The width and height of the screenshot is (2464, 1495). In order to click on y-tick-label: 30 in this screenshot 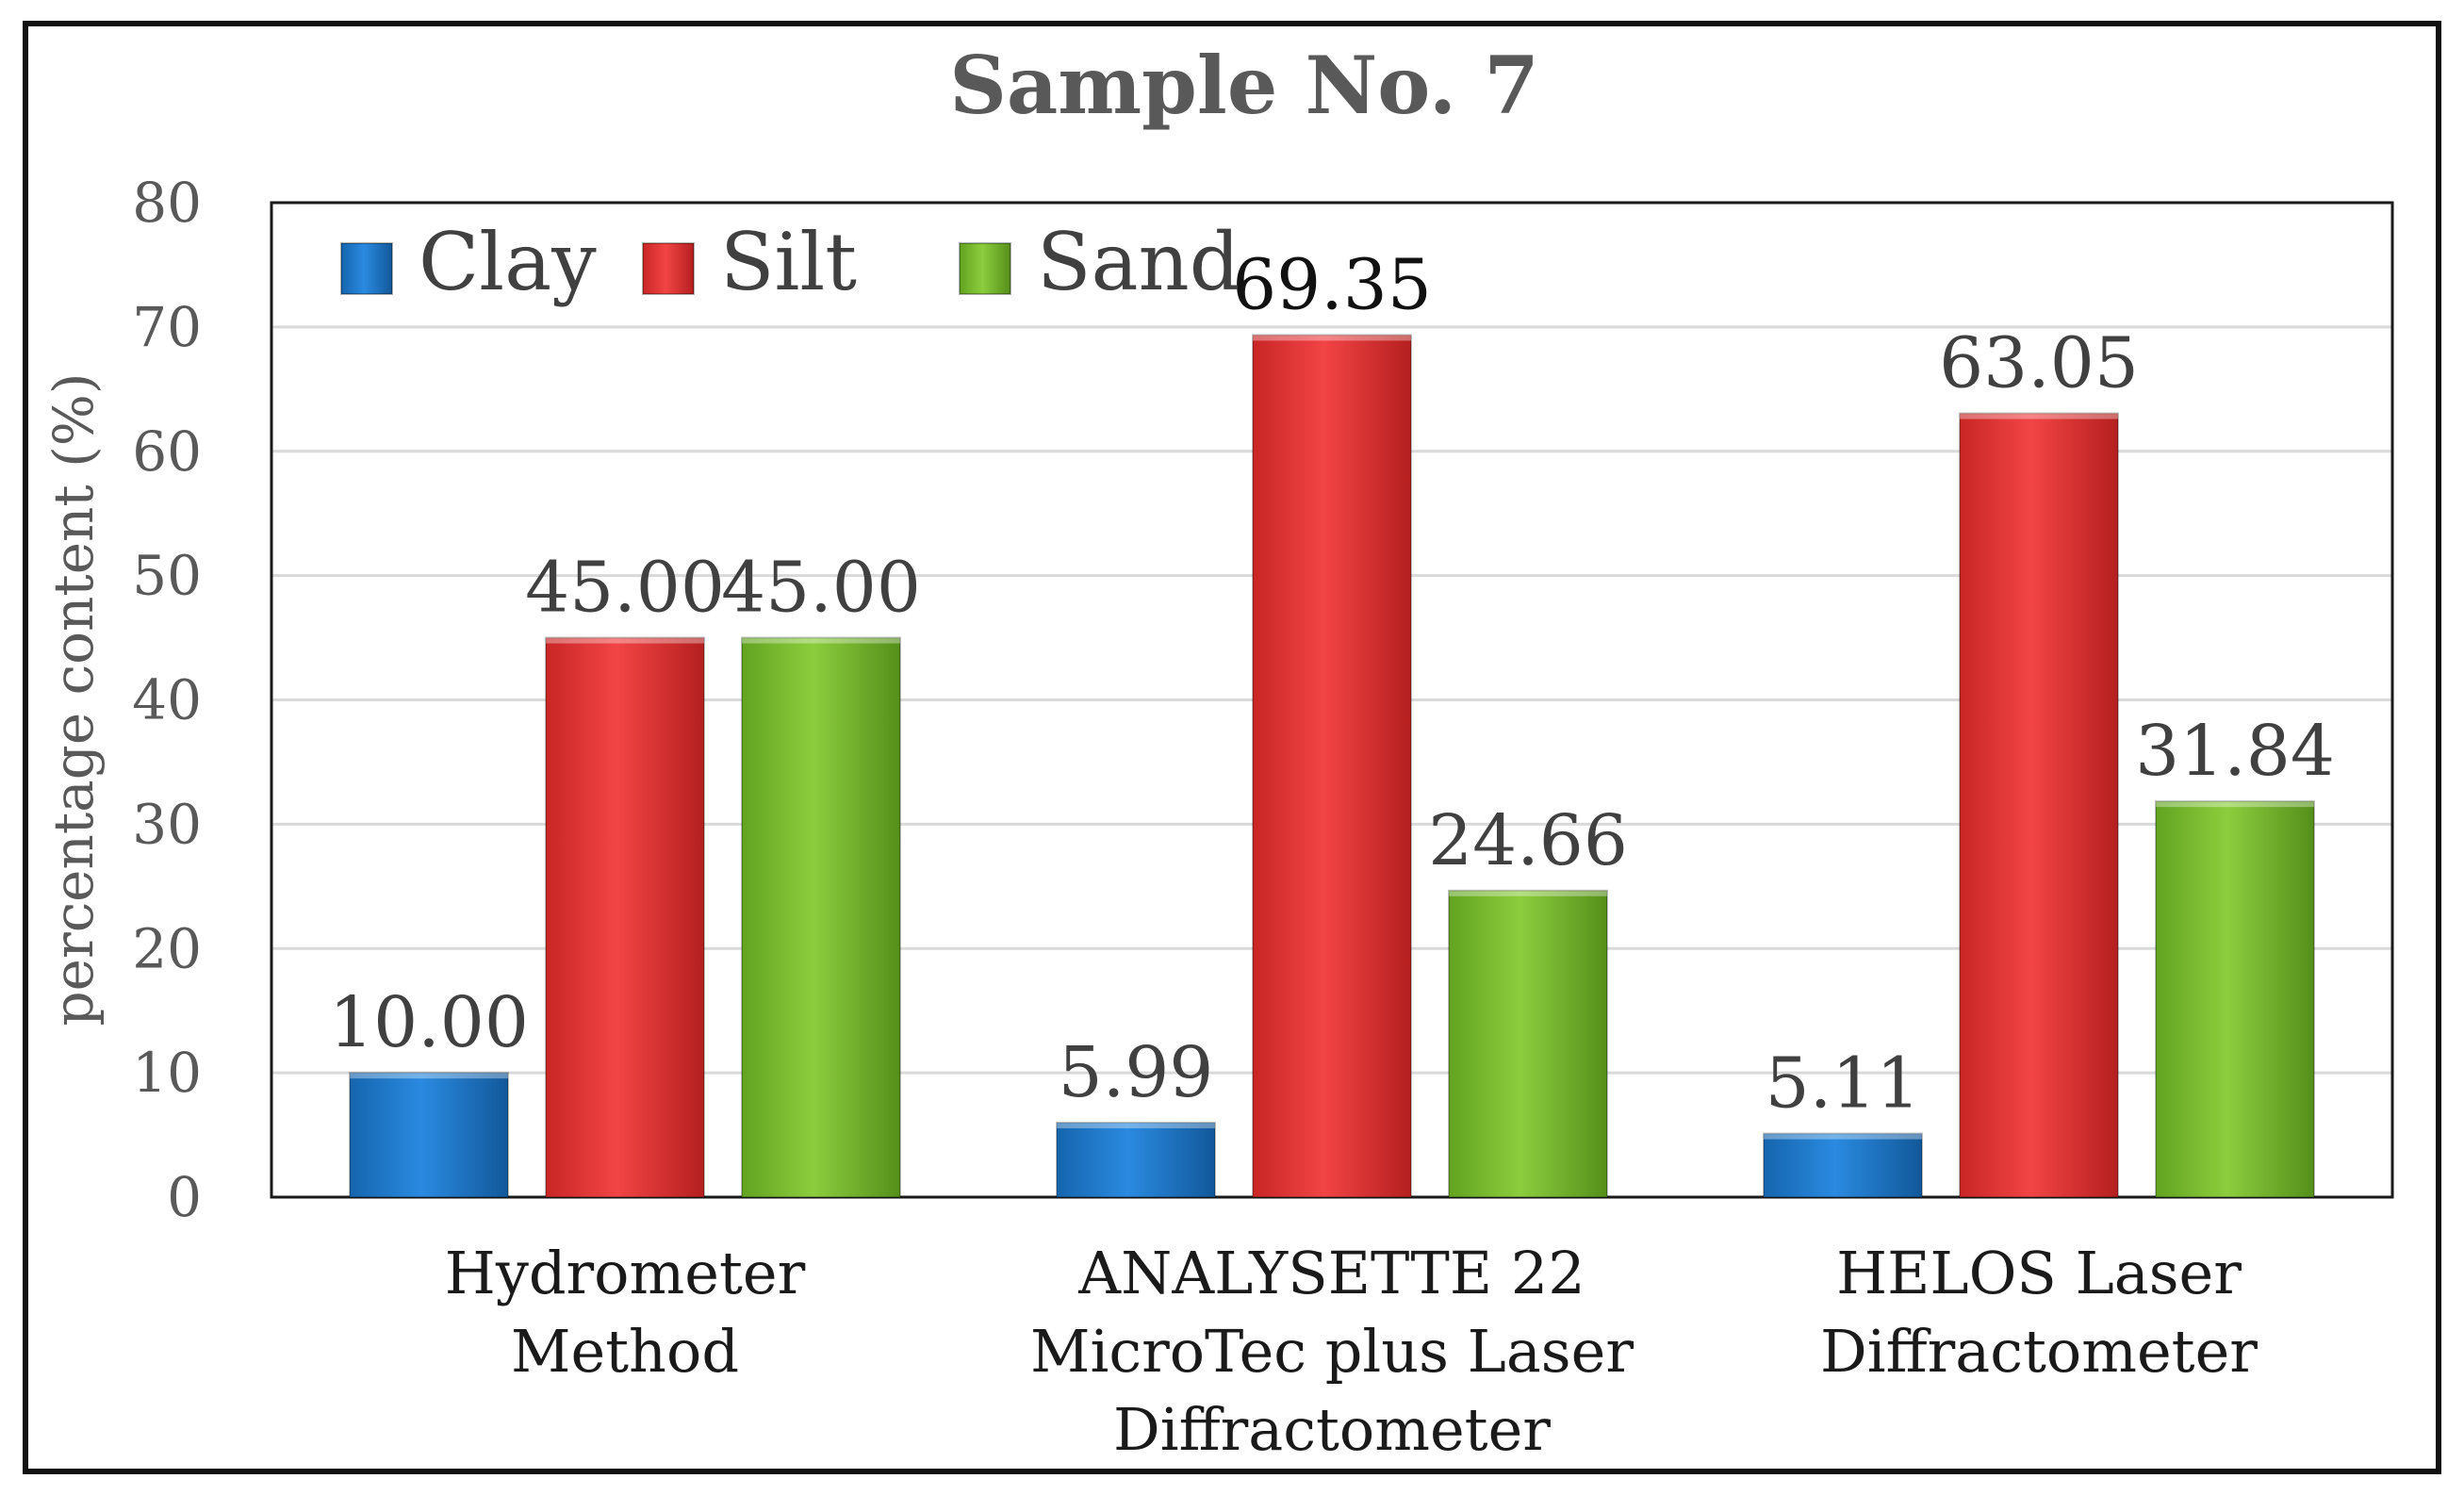, I will do `click(167, 824)`.